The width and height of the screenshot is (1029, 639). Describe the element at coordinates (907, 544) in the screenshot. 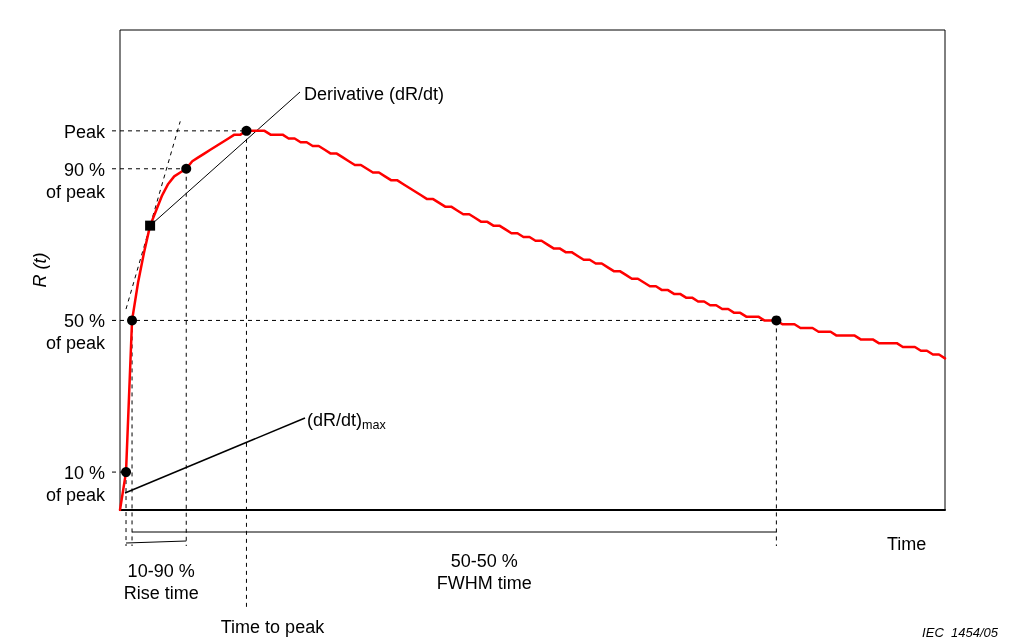

I see `x-axis-title: Time` at that location.